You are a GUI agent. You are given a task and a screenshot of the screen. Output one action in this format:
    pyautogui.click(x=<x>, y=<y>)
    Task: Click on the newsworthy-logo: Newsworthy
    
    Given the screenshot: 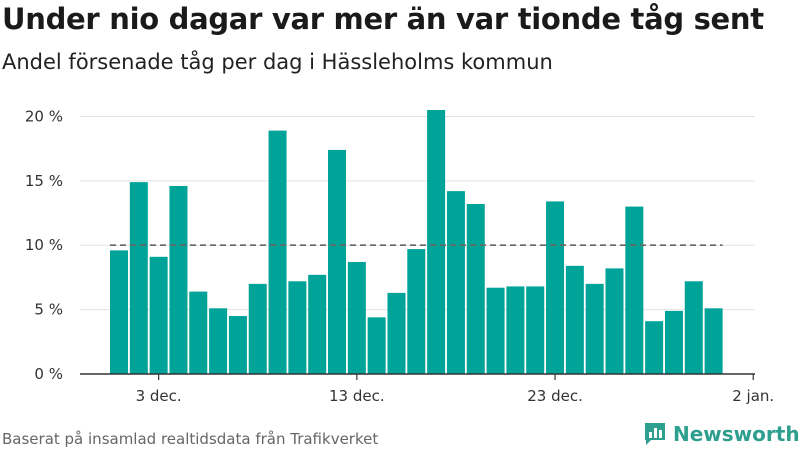 What is the action you would take?
    pyautogui.click(x=721, y=434)
    